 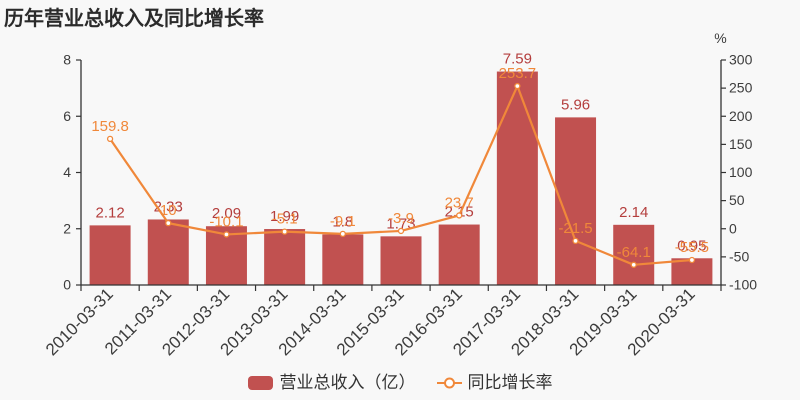 I want to click on growth-label-2014-03-31: -9.1, so click(x=343, y=221).